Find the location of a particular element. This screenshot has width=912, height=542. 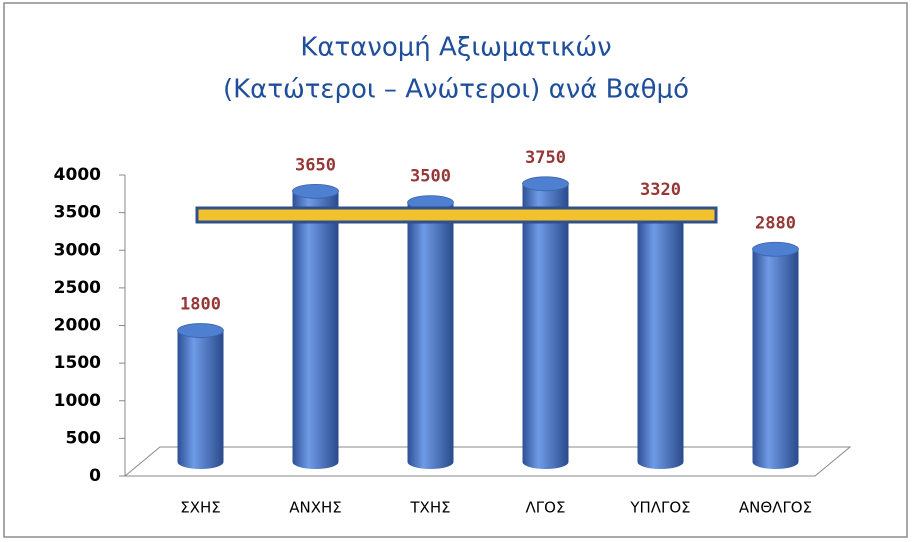

x-tick-label: ΥΠΛΓΟΣ is located at coordinates (659, 508).